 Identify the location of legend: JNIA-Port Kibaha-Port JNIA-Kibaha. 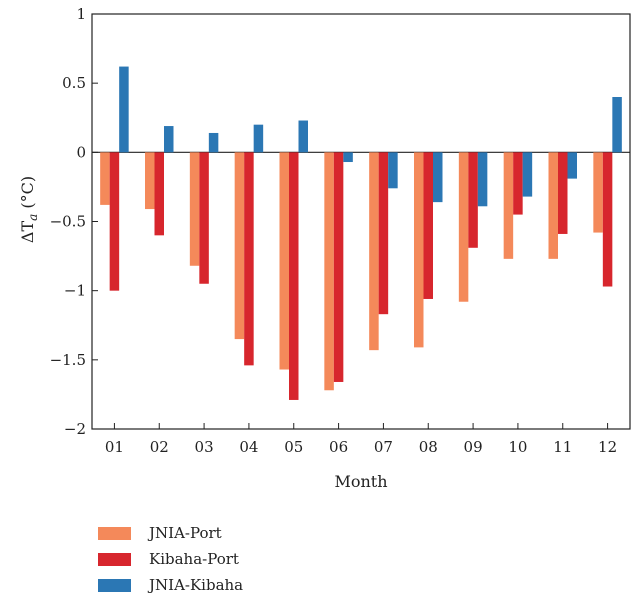
(170, 559).